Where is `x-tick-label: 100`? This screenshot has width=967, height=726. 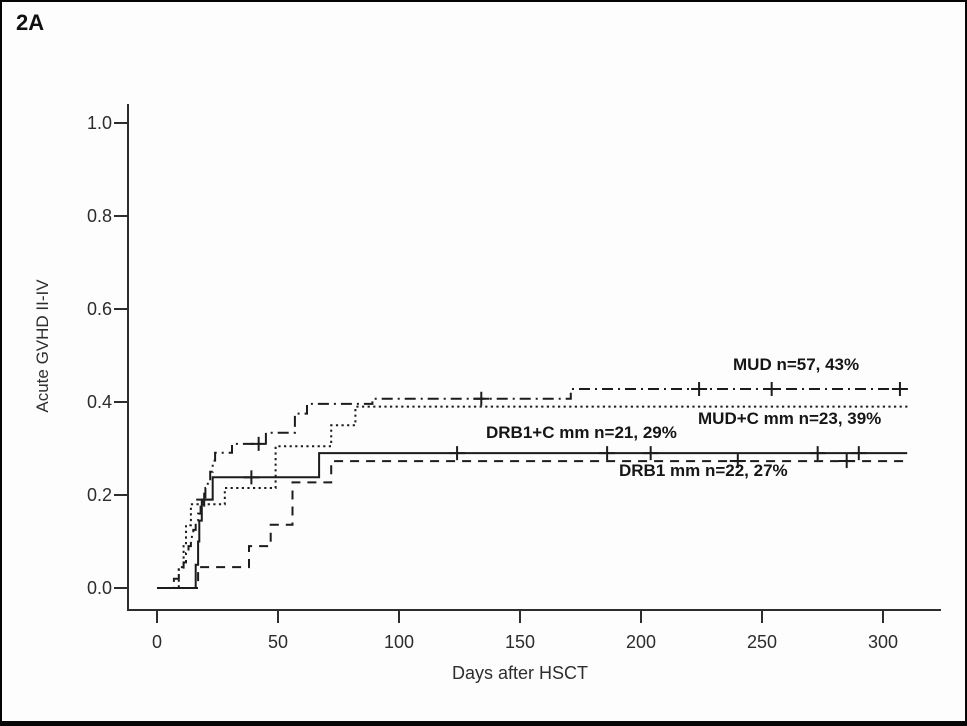
x-tick-label: 100 is located at coordinates (399, 642).